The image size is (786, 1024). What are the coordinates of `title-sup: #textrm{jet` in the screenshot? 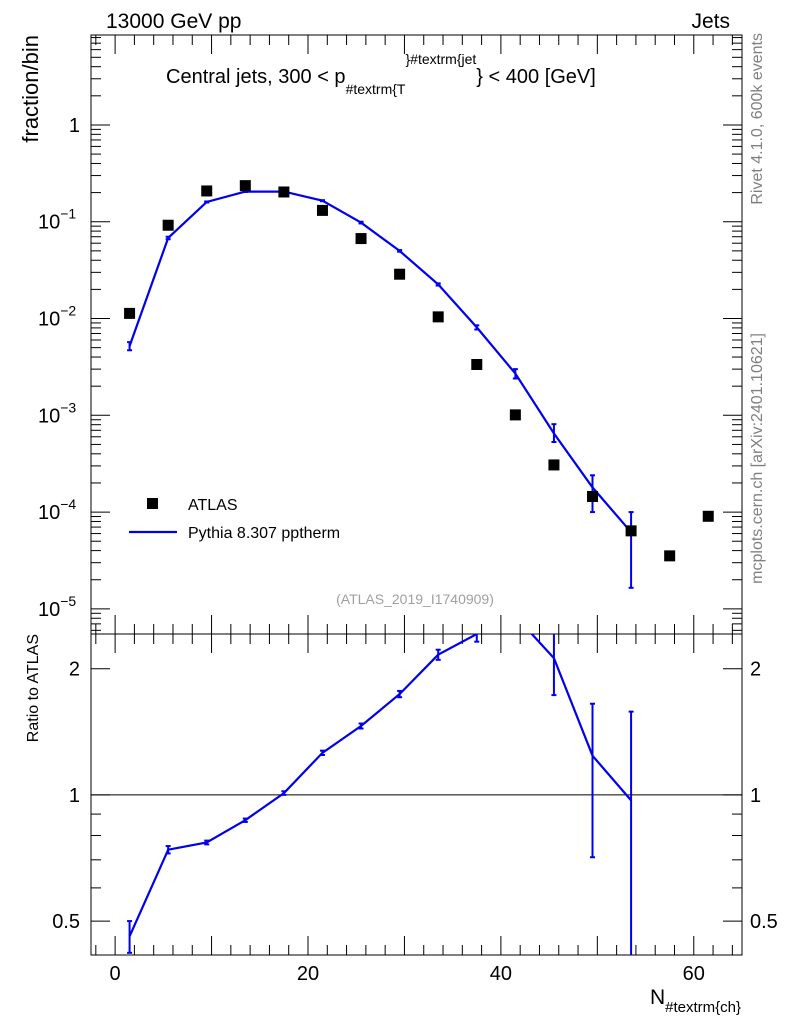 It's located at (443, 59).